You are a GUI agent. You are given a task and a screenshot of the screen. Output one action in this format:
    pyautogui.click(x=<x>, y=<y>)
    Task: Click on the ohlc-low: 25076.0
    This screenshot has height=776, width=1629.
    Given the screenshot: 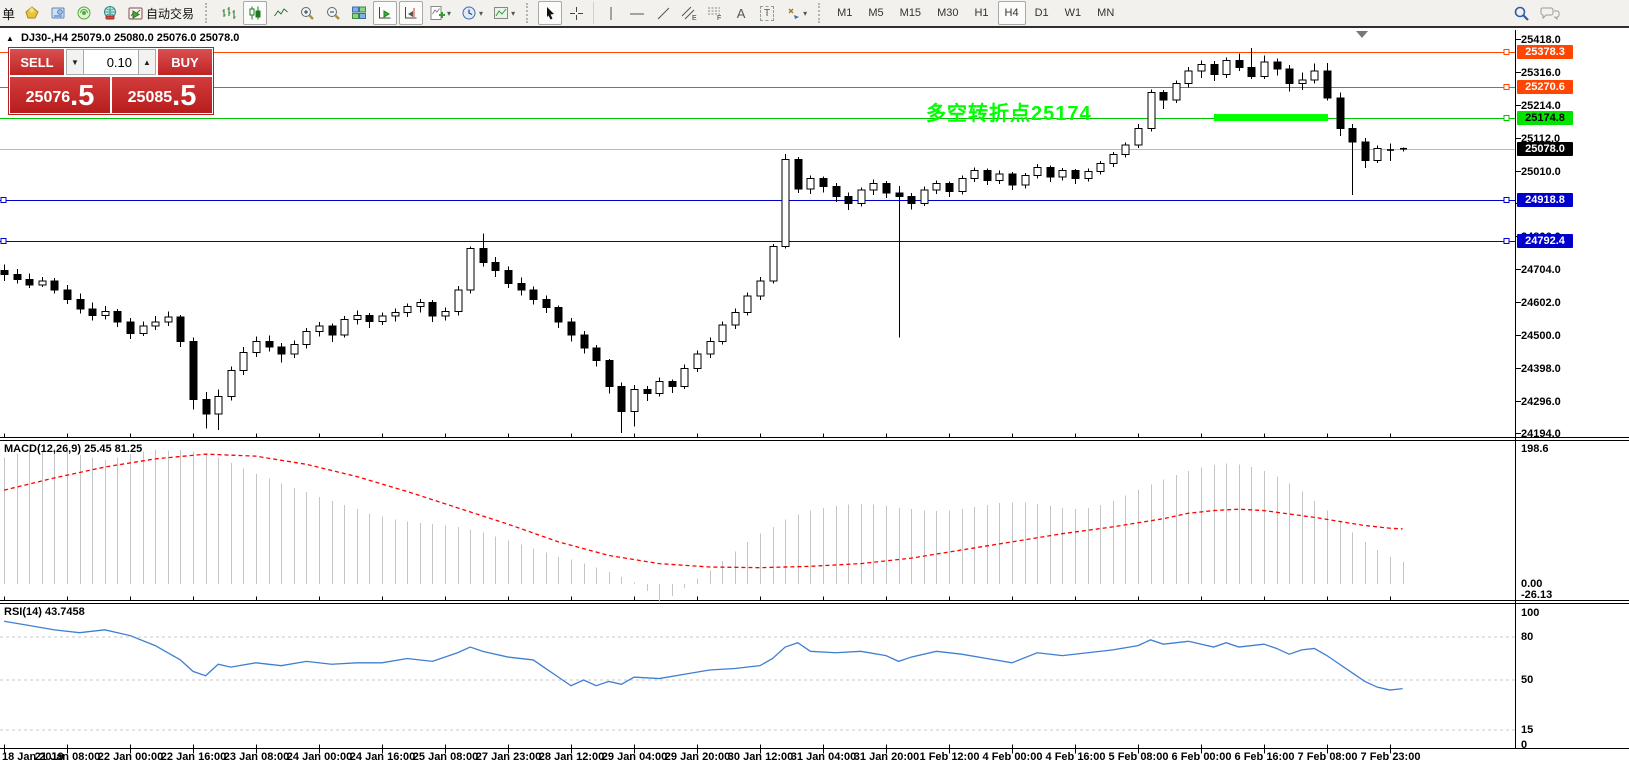 What is the action you would take?
    pyautogui.click(x=176, y=38)
    